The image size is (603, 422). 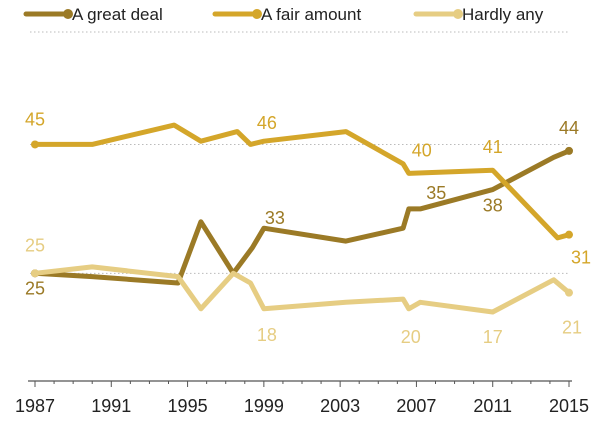 I want to click on data-label-hardly-any-4: 21, so click(x=572, y=328).